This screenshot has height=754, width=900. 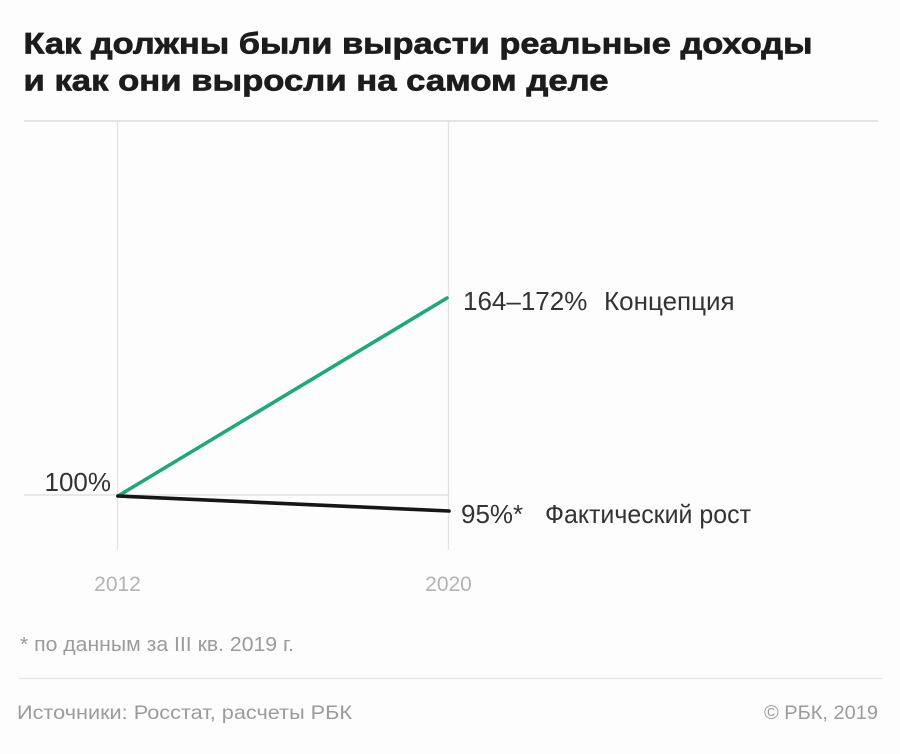 What do you see at coordinates (525, 301) in the screenshot?
I see `svg-text: 164–172%` at bounding box center [525, 301].